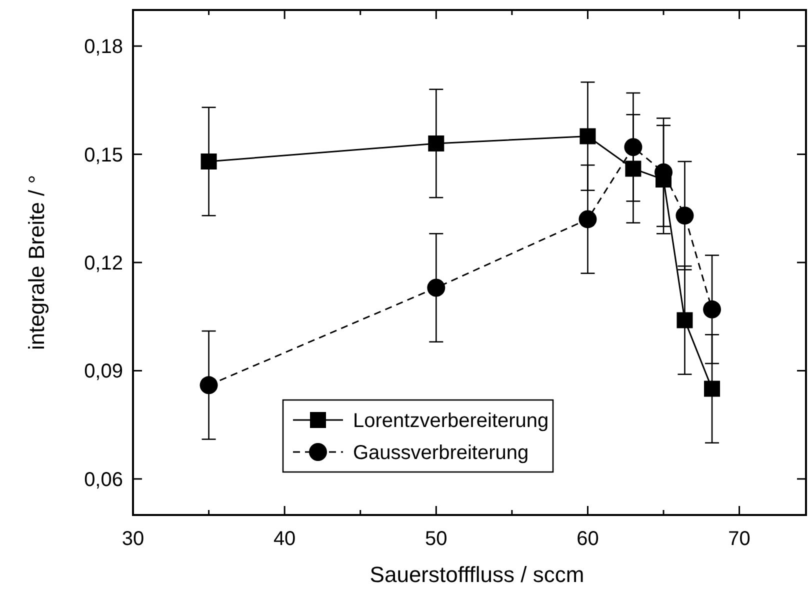 The width and height of the screenshot is (810, 594). What do you see at coordinates (103, 155) in the screenshot?
I see `y-tick-label: 0,15` at bounding box center [103, 155].